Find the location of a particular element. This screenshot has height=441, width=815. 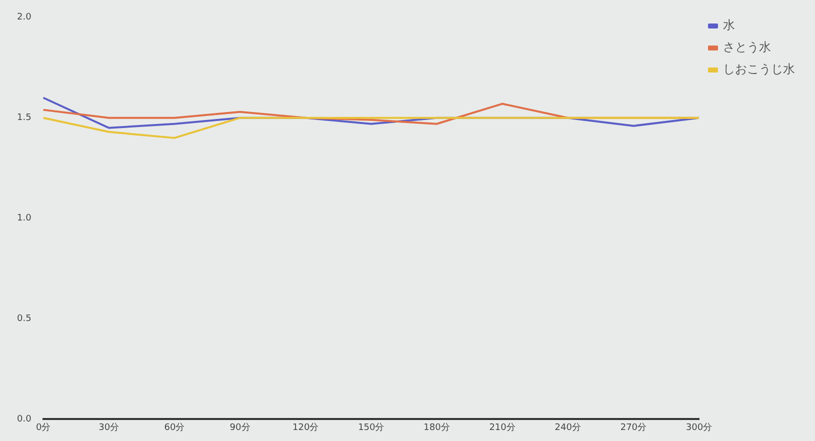

legend-label: しおこうじ水 is located at coordinates (759, 69).